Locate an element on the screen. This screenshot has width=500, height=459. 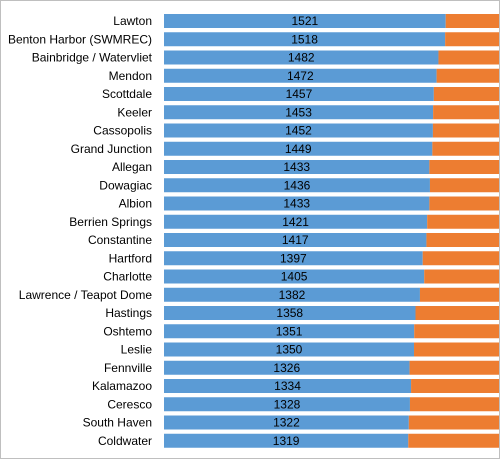
bar-row: Berrien Springs14211585 is located at coordinates (284, 221).